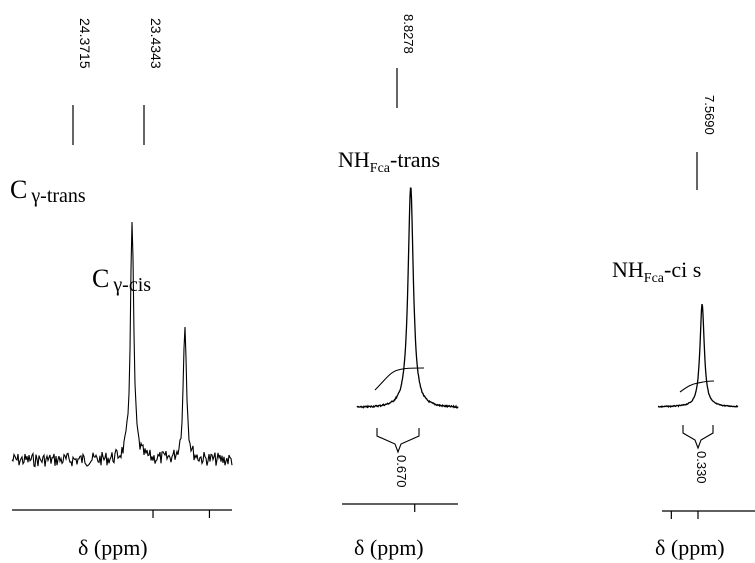  I want to click on peak-label-ppm: 23.4343, so click(156, 43).